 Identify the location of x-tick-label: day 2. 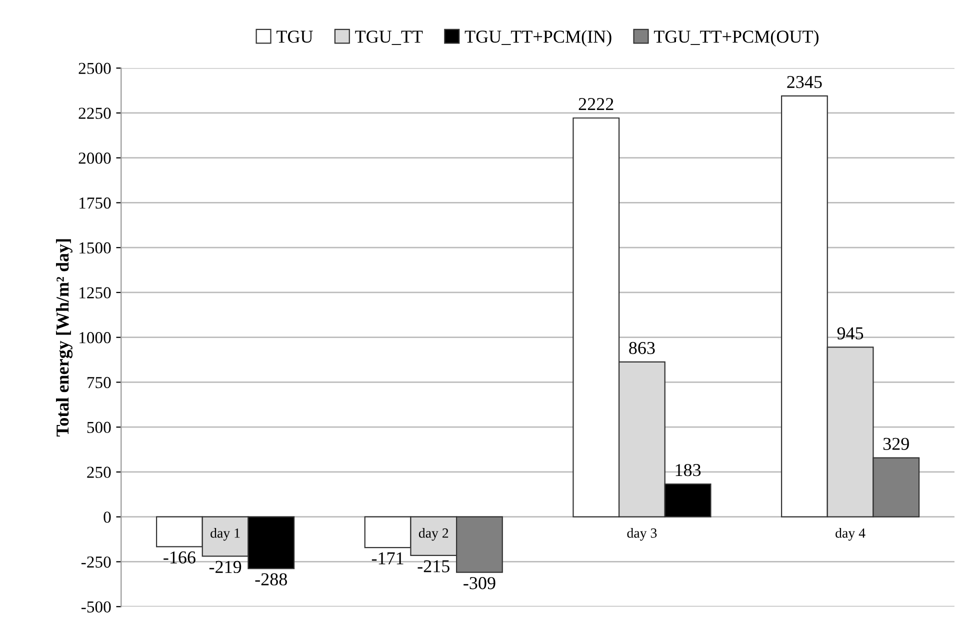
(433, 534).